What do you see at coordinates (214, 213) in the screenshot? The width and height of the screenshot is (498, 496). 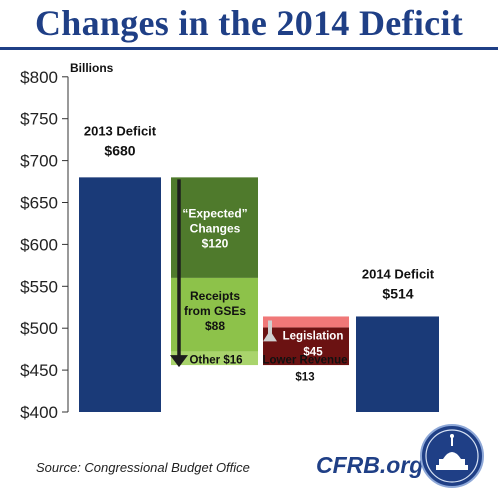 I see `label-expected-line1: “Expected”` at bounding box center [214, 213].